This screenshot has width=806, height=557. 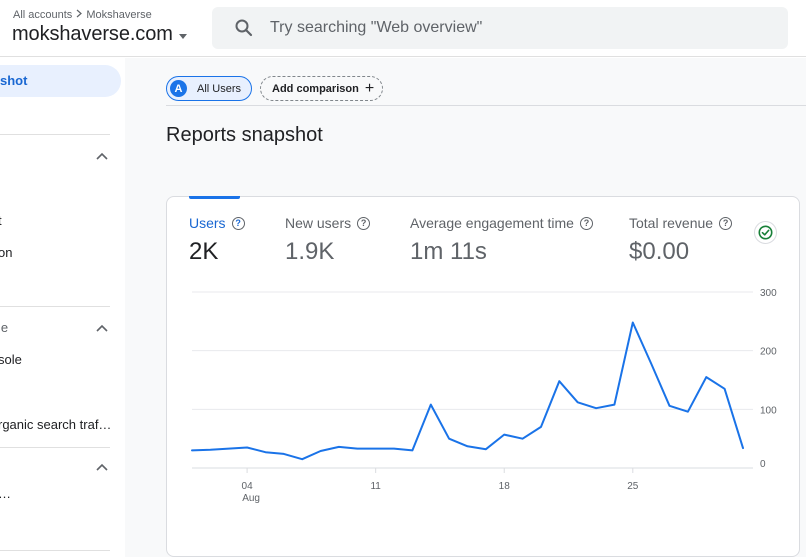 I want to click on property-name: mokshaverse.com, so click(x=92, y=34).